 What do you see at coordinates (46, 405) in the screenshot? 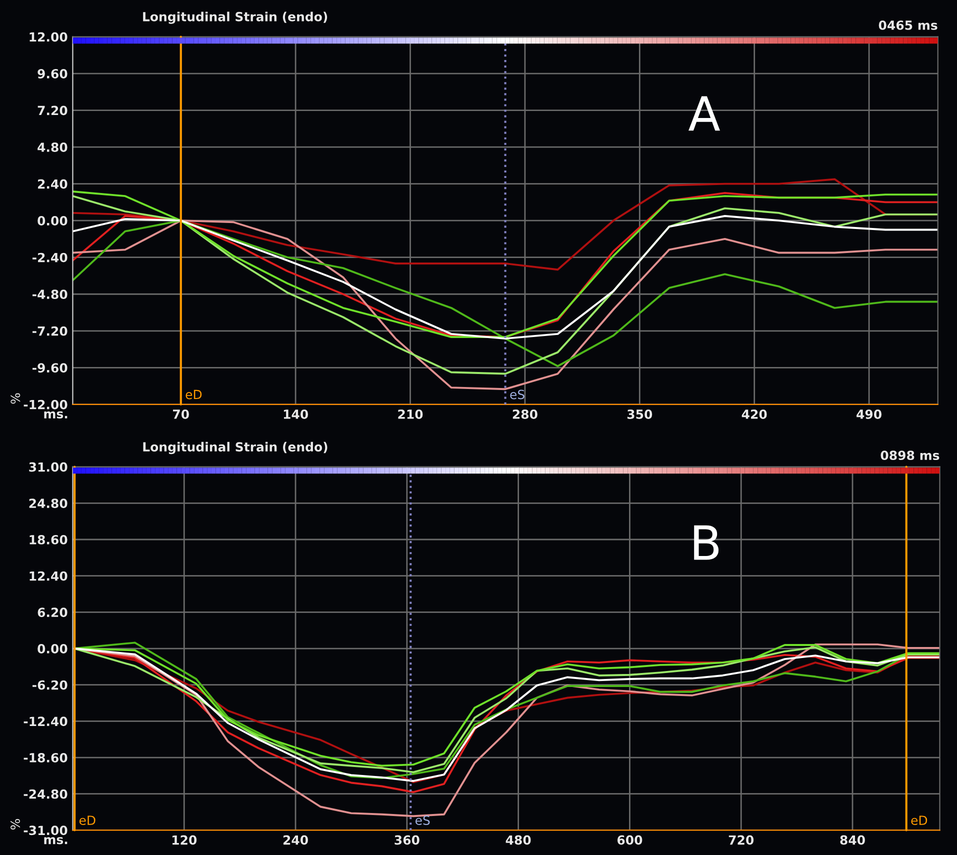
I see `y-tick-label: -12.00` at bounding box center [46, 405].